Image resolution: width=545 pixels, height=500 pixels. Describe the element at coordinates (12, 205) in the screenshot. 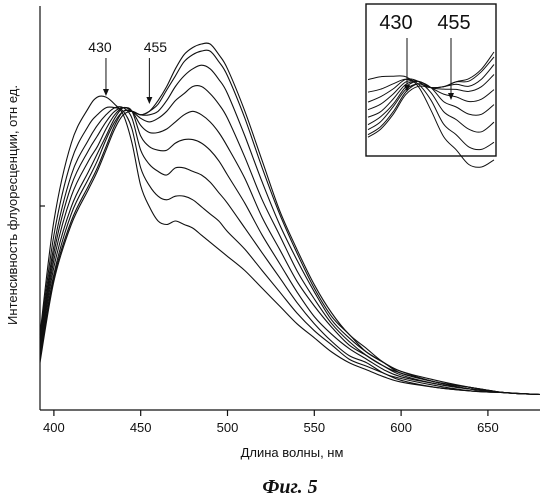

I see `y-axis-label: Интенсивность флуоресценции, отн ед.` at that location.